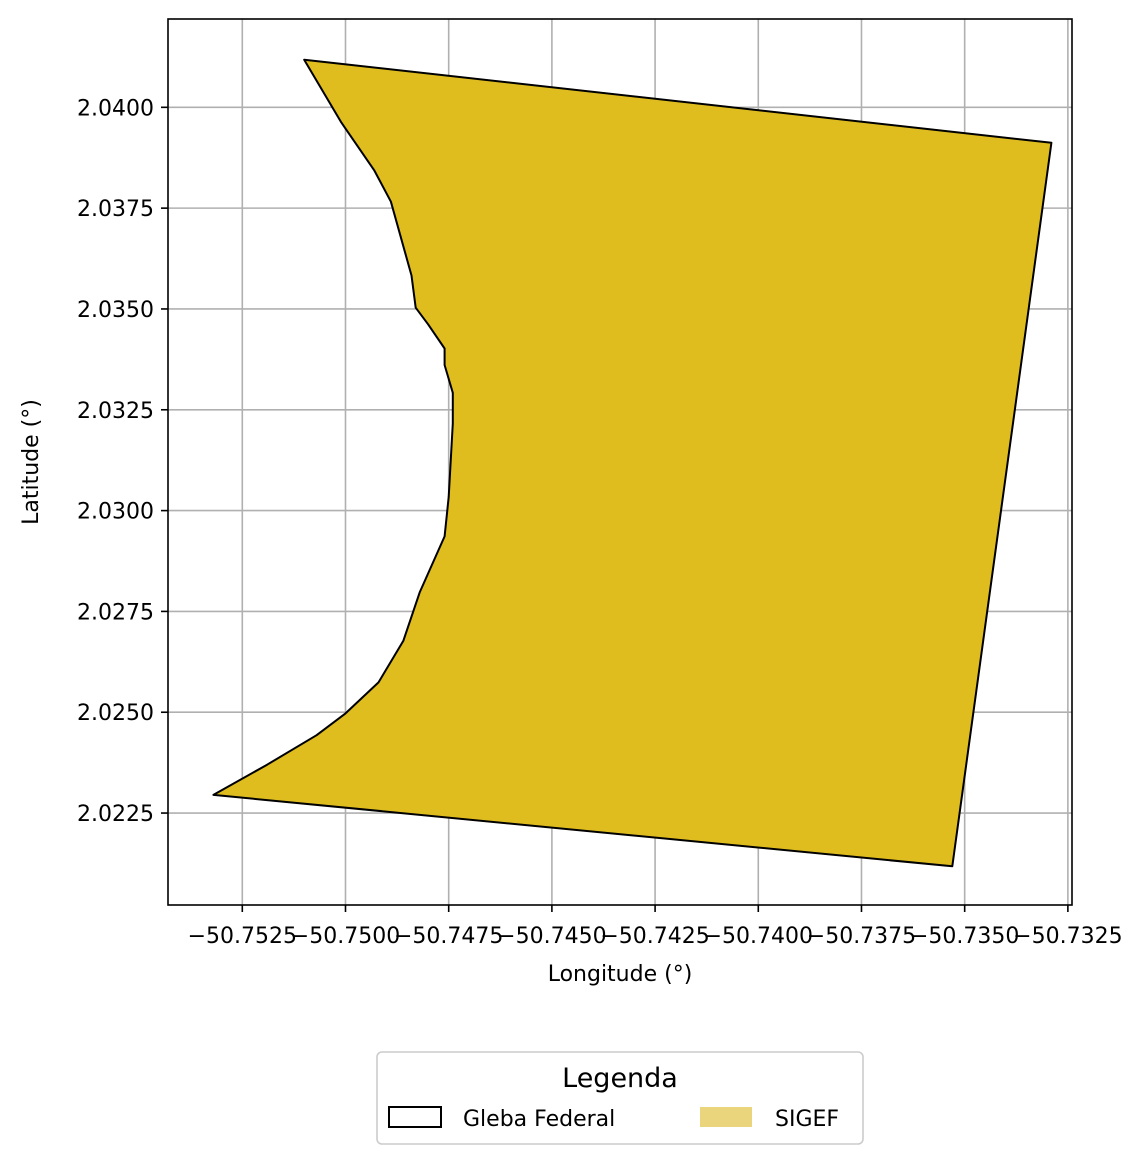 This screenshot has width=1131, height=1163. Describe the element at coordinates (861, 936) in the screenshot. I see `x-tick-label: −50.7375` at that location.